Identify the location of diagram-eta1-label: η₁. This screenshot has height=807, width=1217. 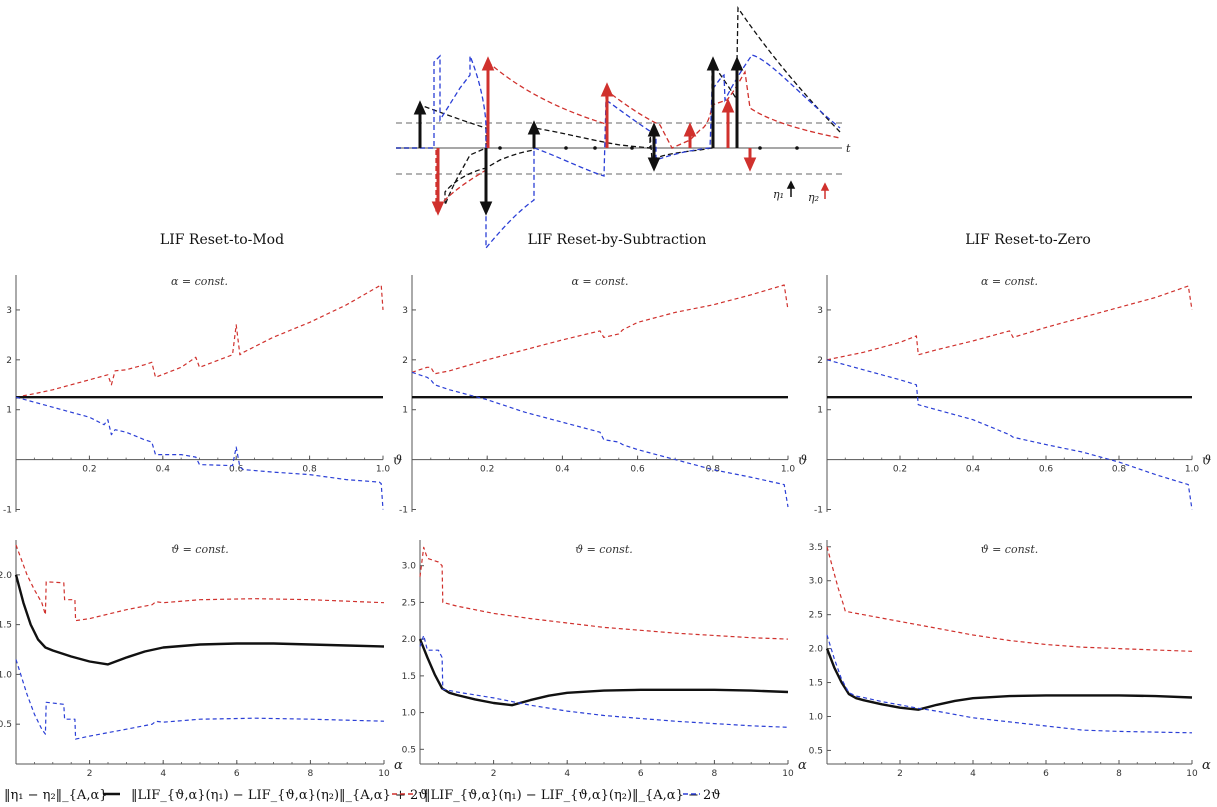
(778, 194).